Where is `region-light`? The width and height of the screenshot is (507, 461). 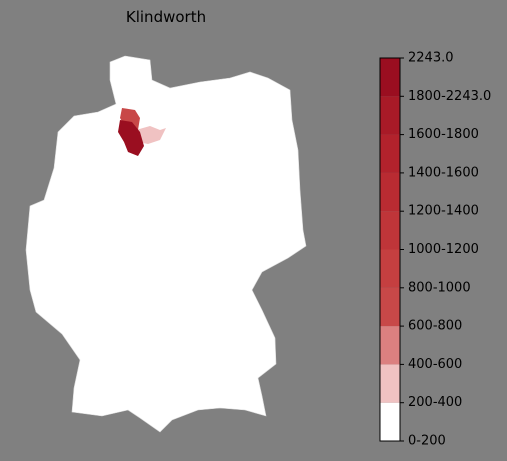 region-light is located at coordinates (151, 135).